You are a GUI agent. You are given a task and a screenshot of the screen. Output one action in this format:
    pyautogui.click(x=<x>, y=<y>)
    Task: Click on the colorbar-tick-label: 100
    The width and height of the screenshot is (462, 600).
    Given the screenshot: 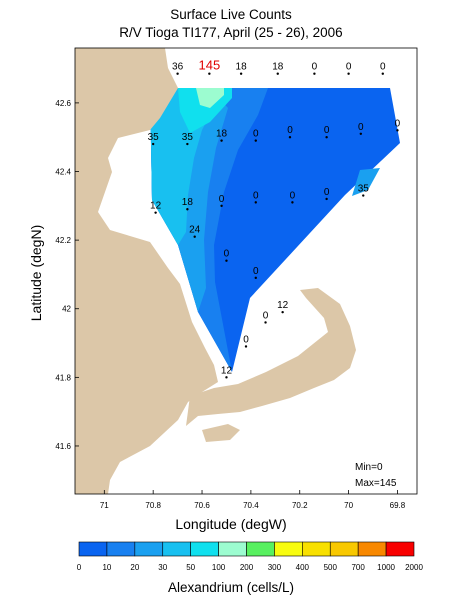 What is the action you would take?
    pyautogui.click(x=219, y=567)
    